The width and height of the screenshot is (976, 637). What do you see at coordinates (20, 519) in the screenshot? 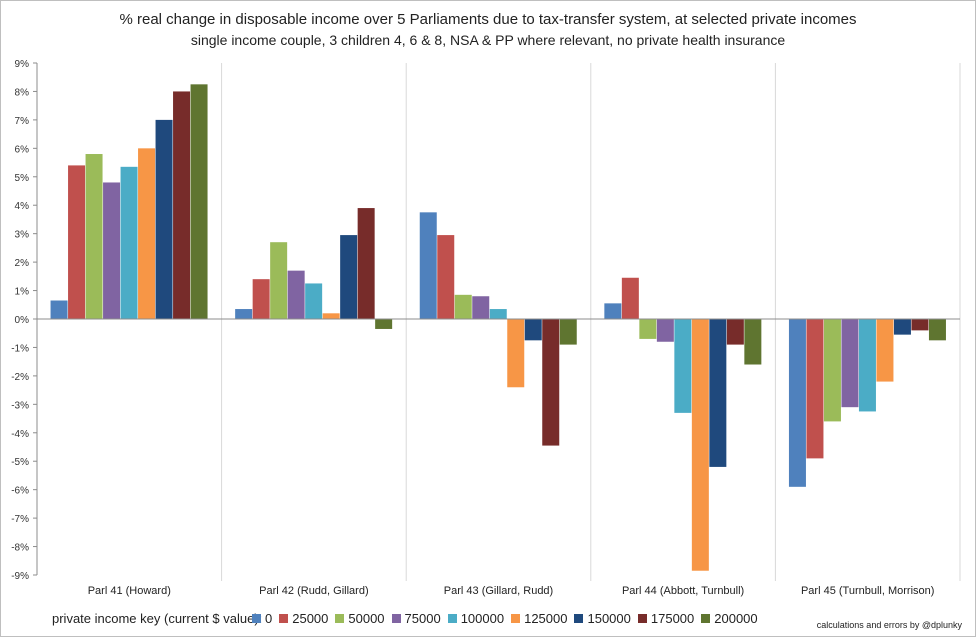
I see `y-tick-label: -7%` at bounding box center [20, 519].